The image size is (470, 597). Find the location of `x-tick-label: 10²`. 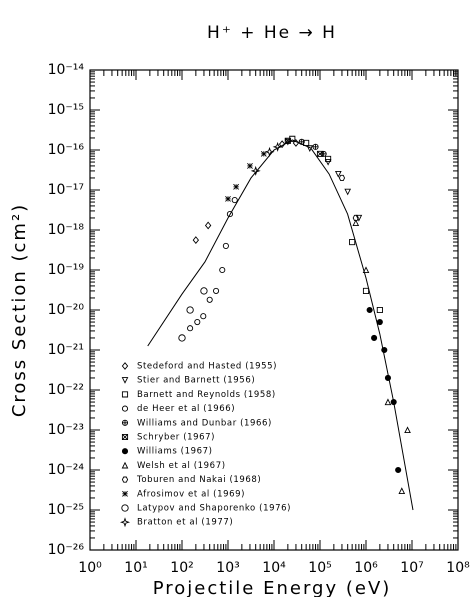

x-tick-label: 10² is located at coordinates (181, 568).